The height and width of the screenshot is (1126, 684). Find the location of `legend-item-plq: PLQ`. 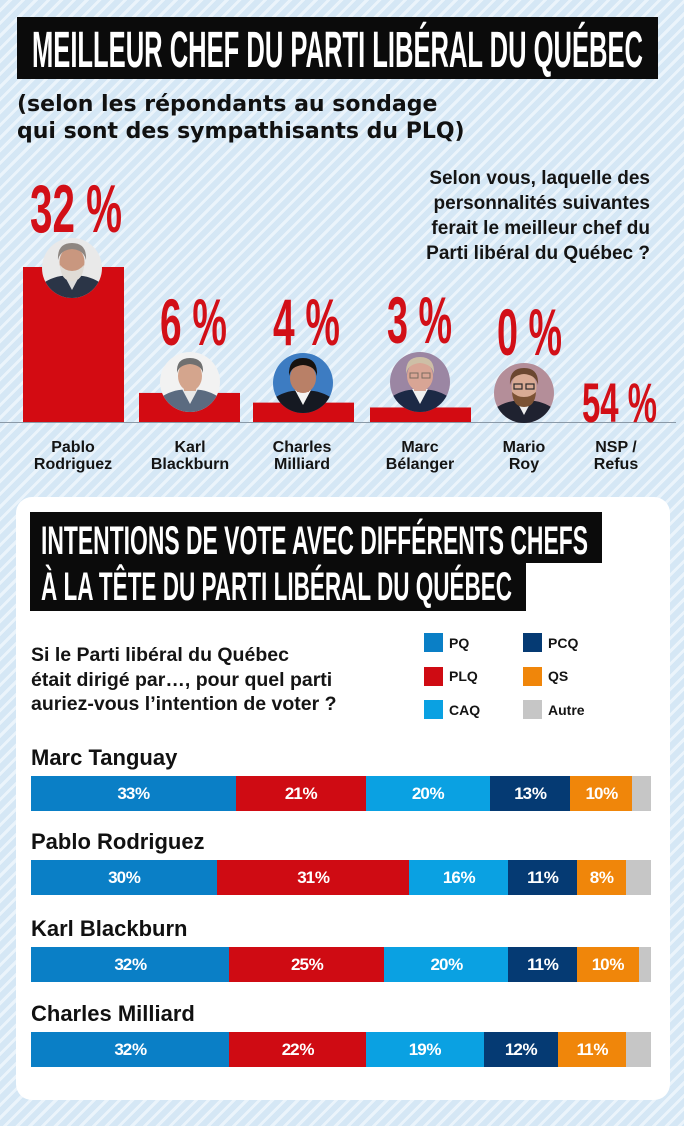

legend-item-plq: PLQ is located at coordinates (473, 676).